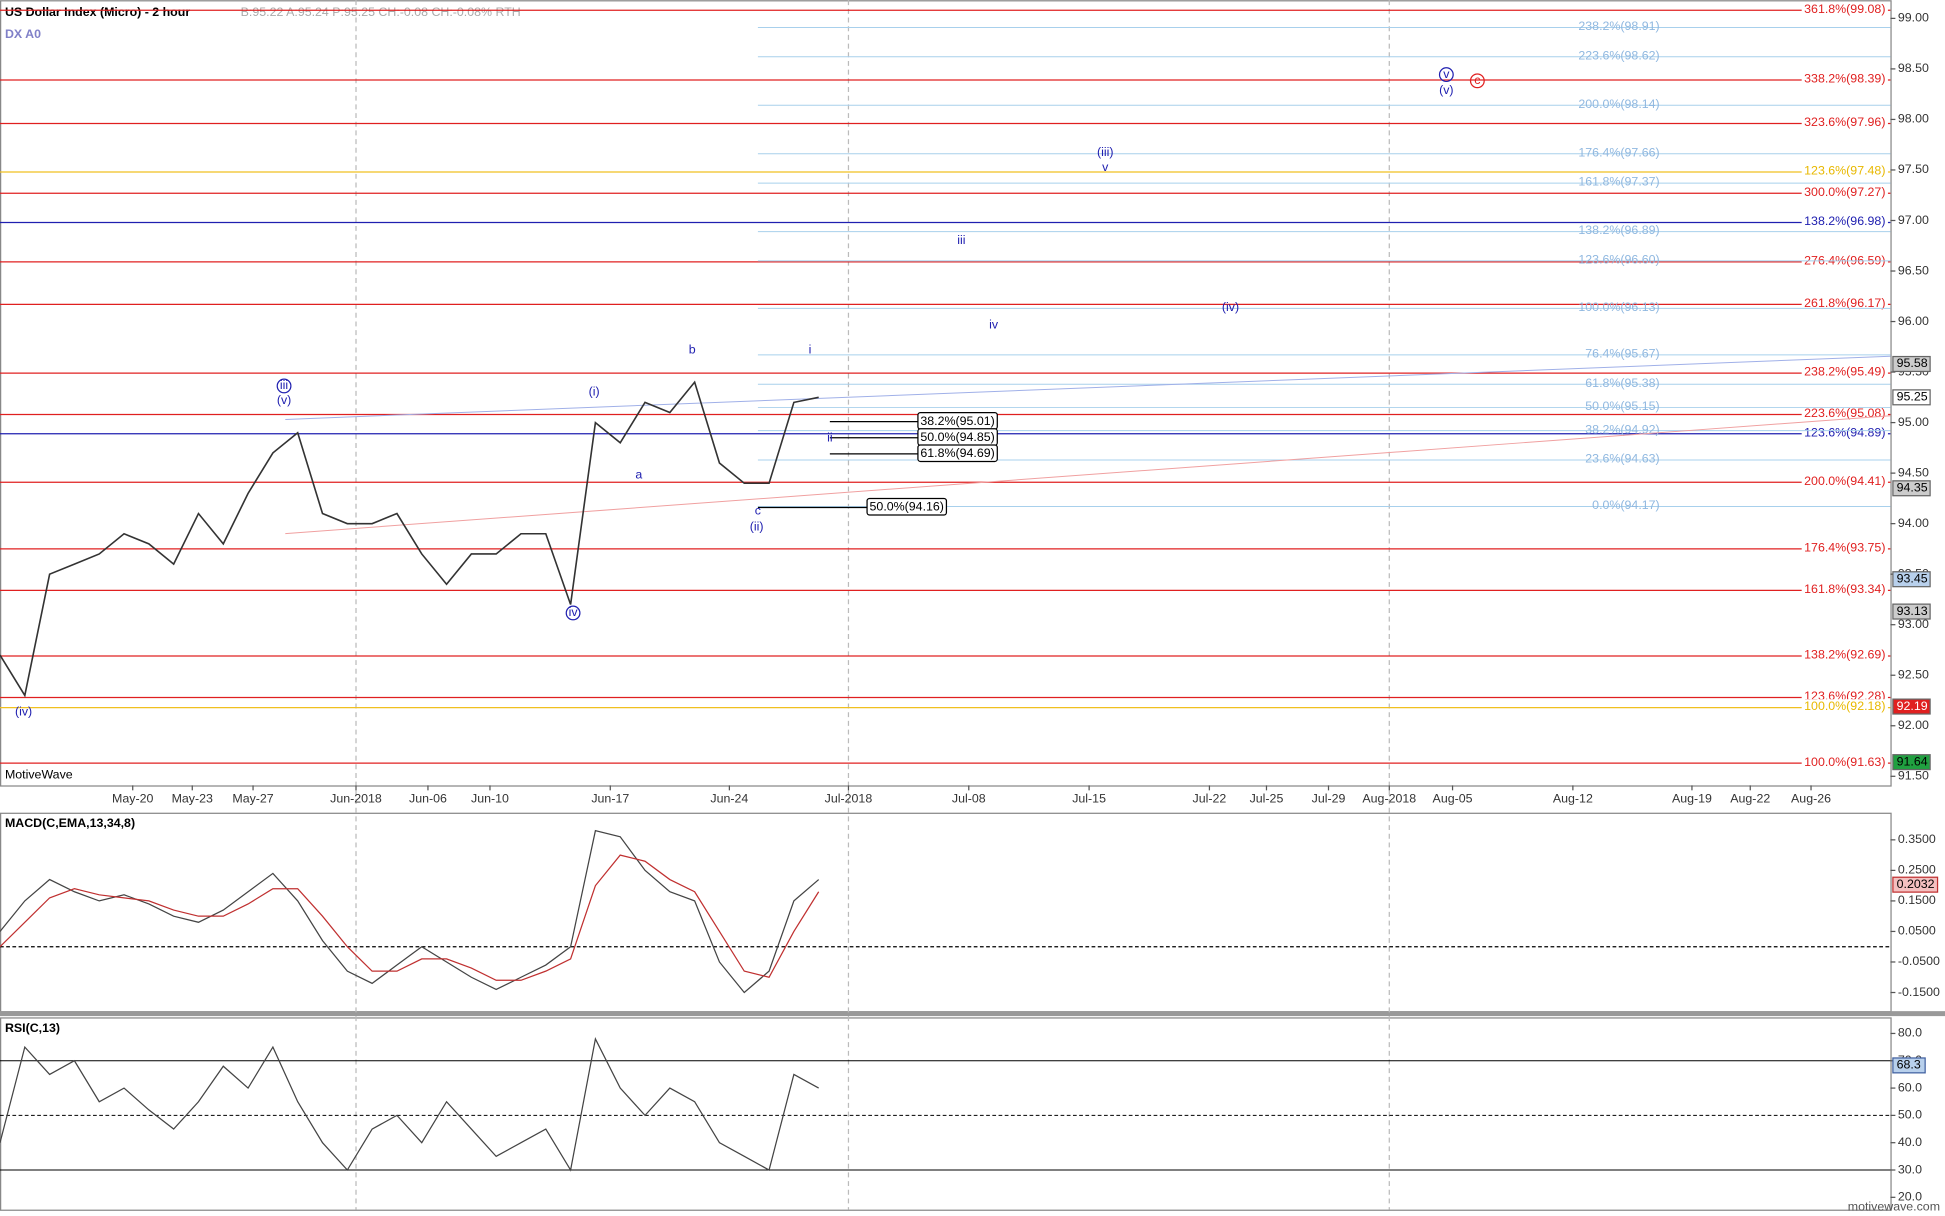 The height and width of the screenshot is (1216, 1945). I want to click on fib-label: 123.6%(94.89), so click(1844, 432).